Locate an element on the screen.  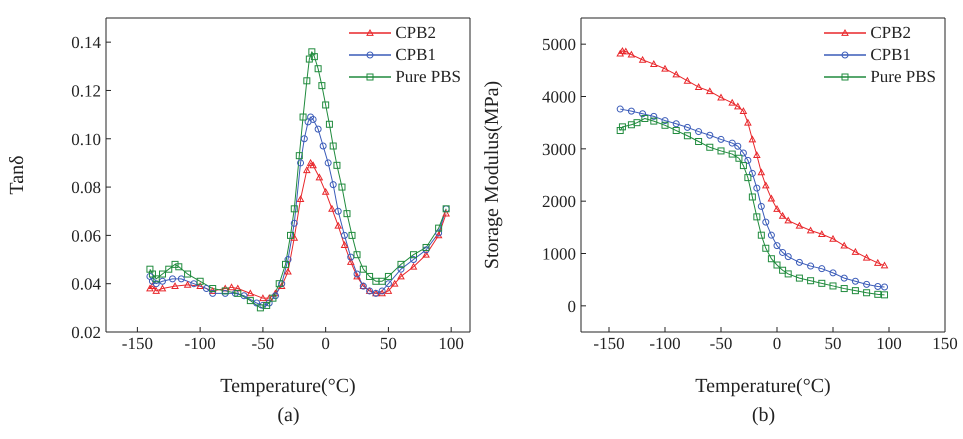
y-tick-label: 0.14 is located at coordinates (86, 42).